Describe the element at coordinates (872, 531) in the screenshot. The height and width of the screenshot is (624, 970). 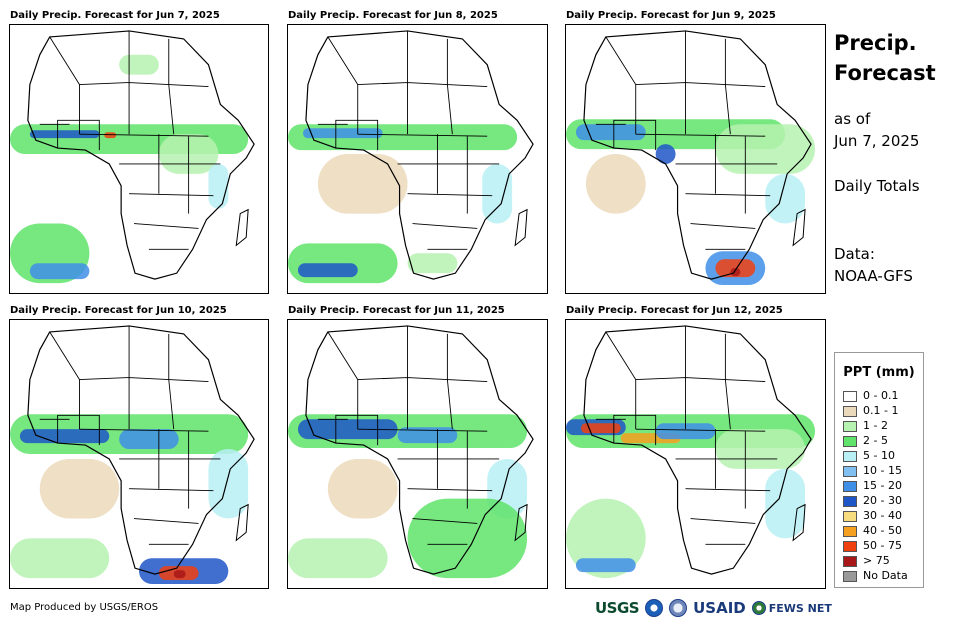
I see `legend-item: 40 - 50` at that location.